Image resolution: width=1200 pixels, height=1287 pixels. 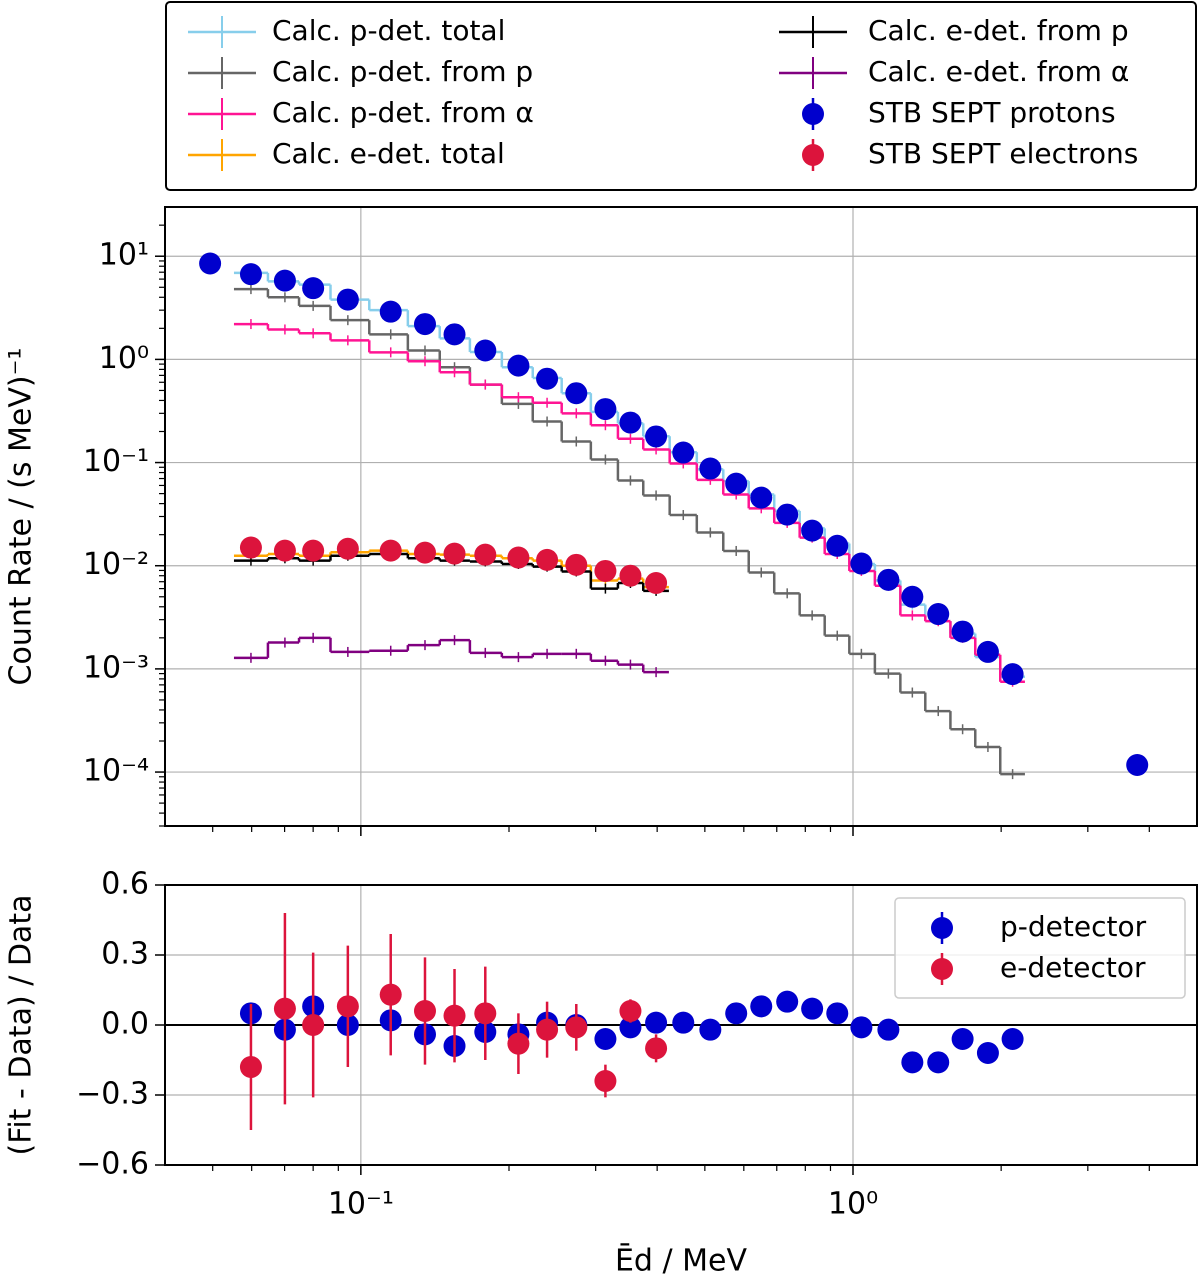 What do you see at coordinates (112, 1094) in the screenshot?
I see `y-tick-label: −0.3` at bounding box center [112, 1094].